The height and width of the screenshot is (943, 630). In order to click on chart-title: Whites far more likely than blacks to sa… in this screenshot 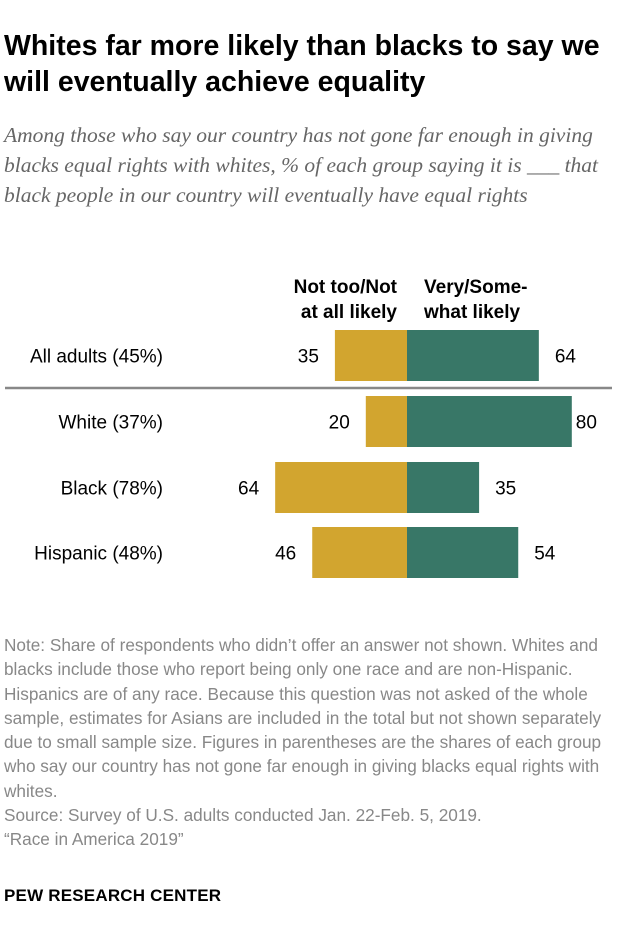, I will do `click(302, 64)`.